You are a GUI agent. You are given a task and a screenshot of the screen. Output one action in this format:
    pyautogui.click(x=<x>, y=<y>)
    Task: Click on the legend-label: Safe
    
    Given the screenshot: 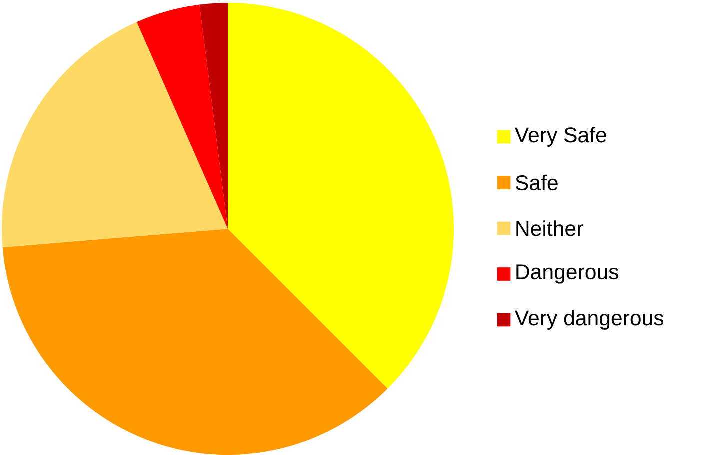 What is the action you would take?
    pyautogui.click(x=537, y=182)
    